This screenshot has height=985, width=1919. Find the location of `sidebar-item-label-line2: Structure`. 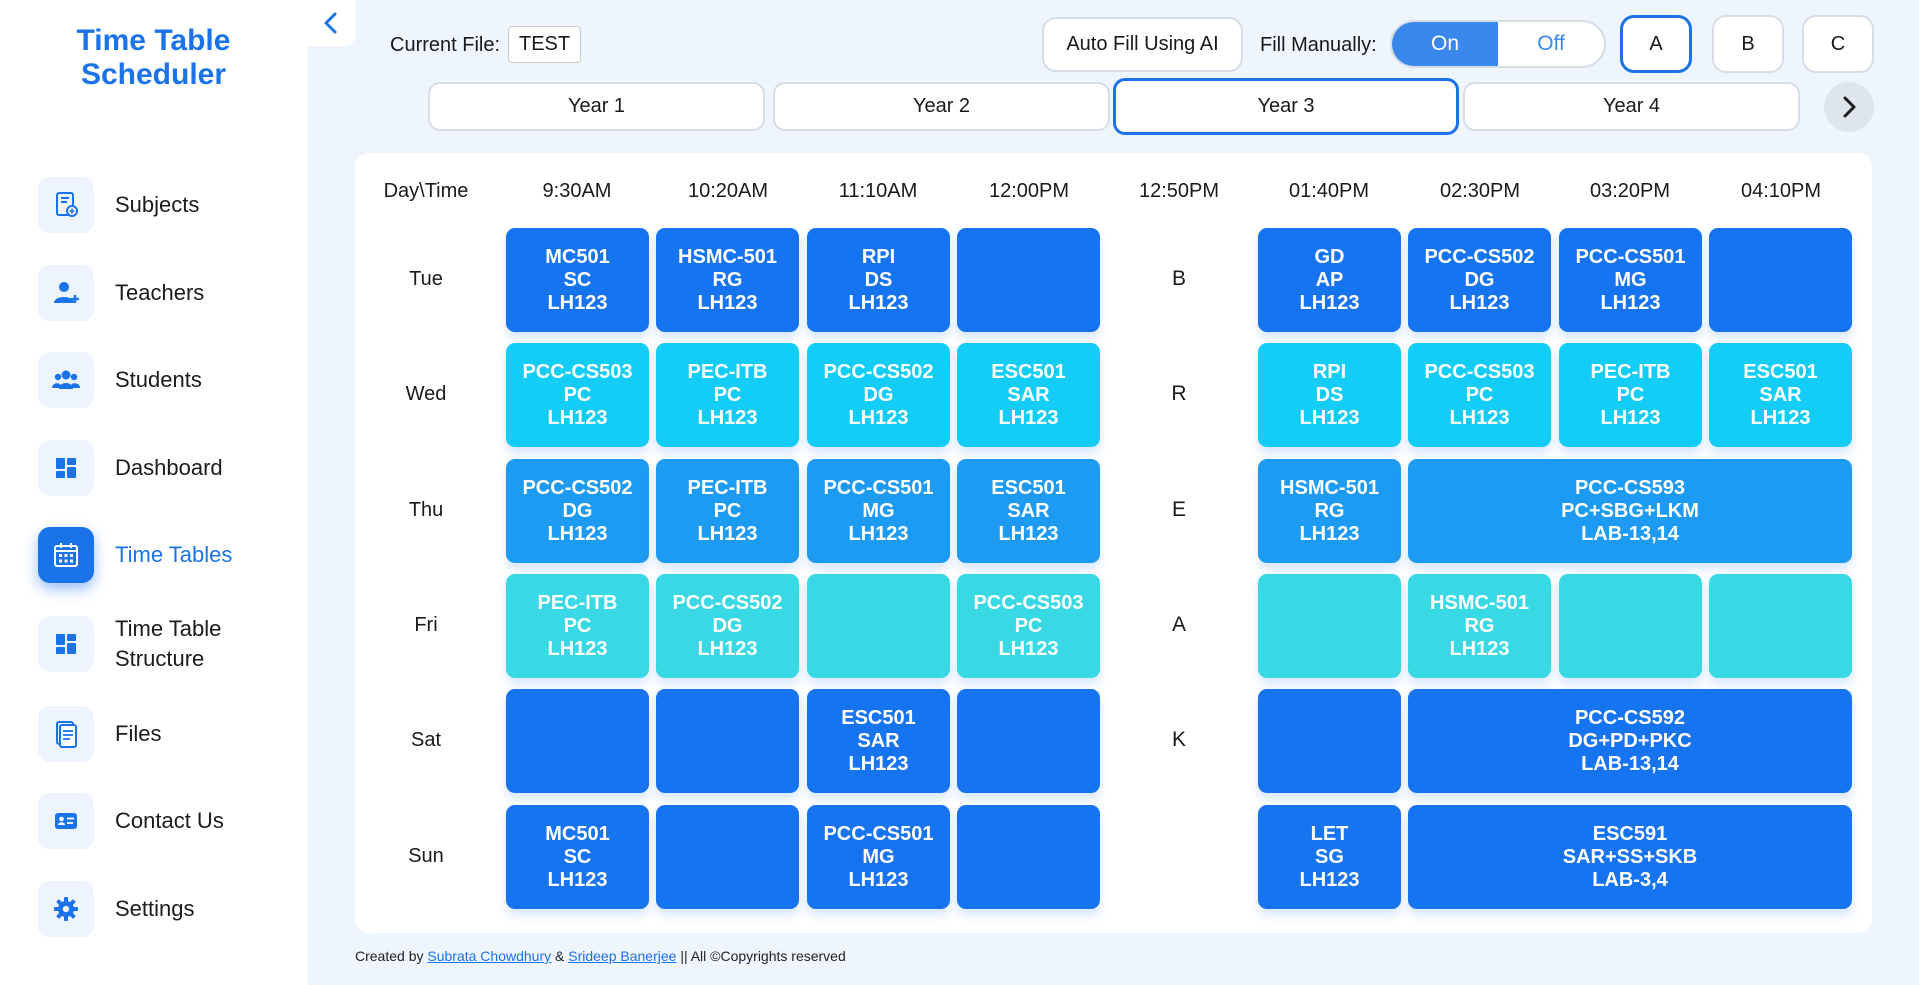

sidebar-item-label-line2: Structure is located at coordinates (160, 658).